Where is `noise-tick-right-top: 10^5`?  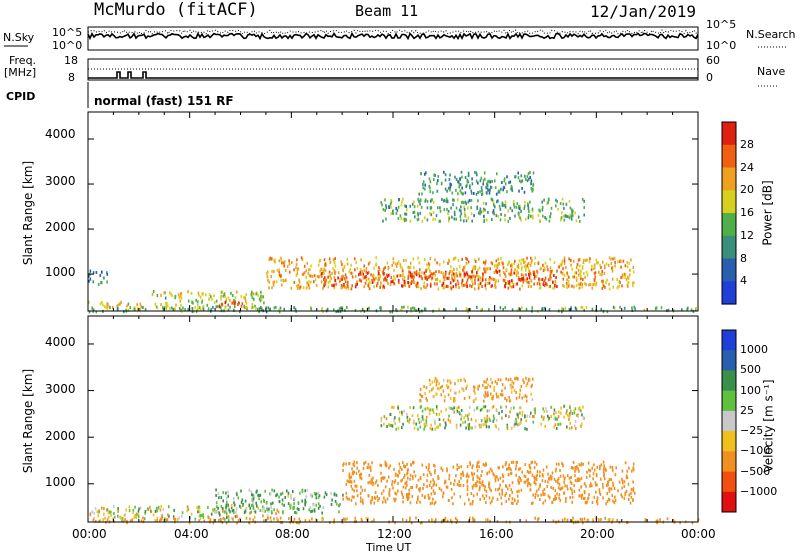 noise-tick-right-top: 10^5 is located at coordinates (721, 24).